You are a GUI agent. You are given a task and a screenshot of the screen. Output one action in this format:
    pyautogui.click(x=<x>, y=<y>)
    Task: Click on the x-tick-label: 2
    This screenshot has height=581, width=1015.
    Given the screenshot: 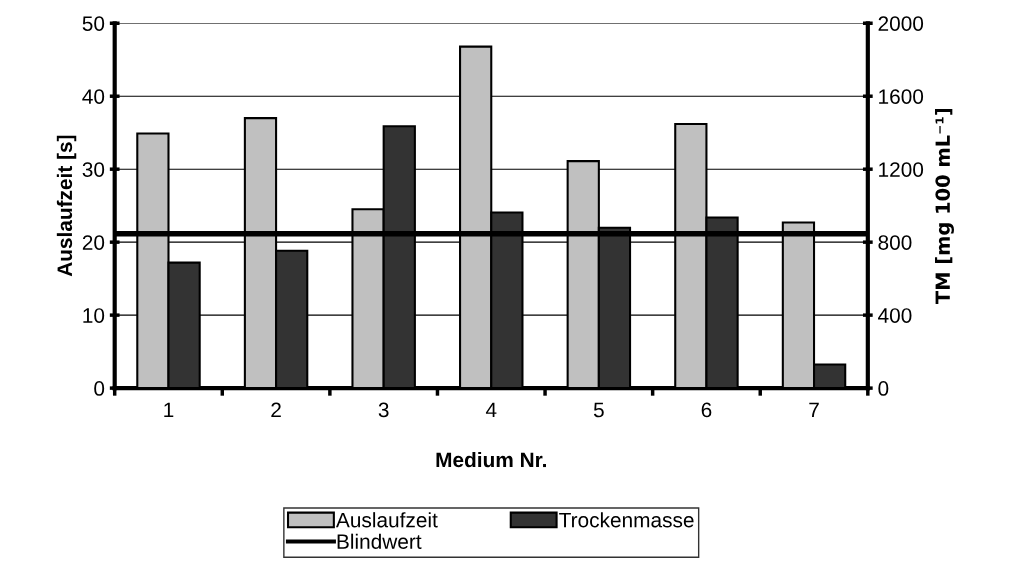 What is the action you would take?
    pyautogui.click(x=276, y=410)
    